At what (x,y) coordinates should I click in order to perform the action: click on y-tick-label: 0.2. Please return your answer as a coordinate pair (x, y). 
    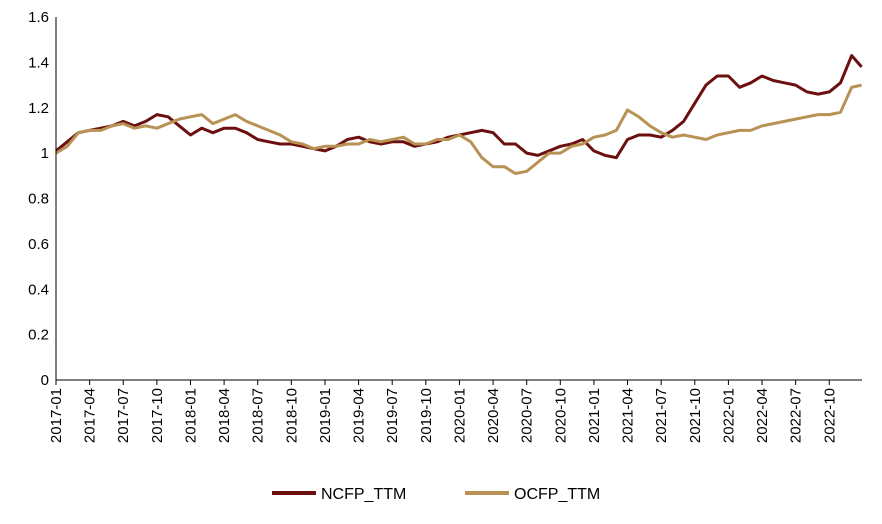
    Looking at the image, I should click on (38, 335).